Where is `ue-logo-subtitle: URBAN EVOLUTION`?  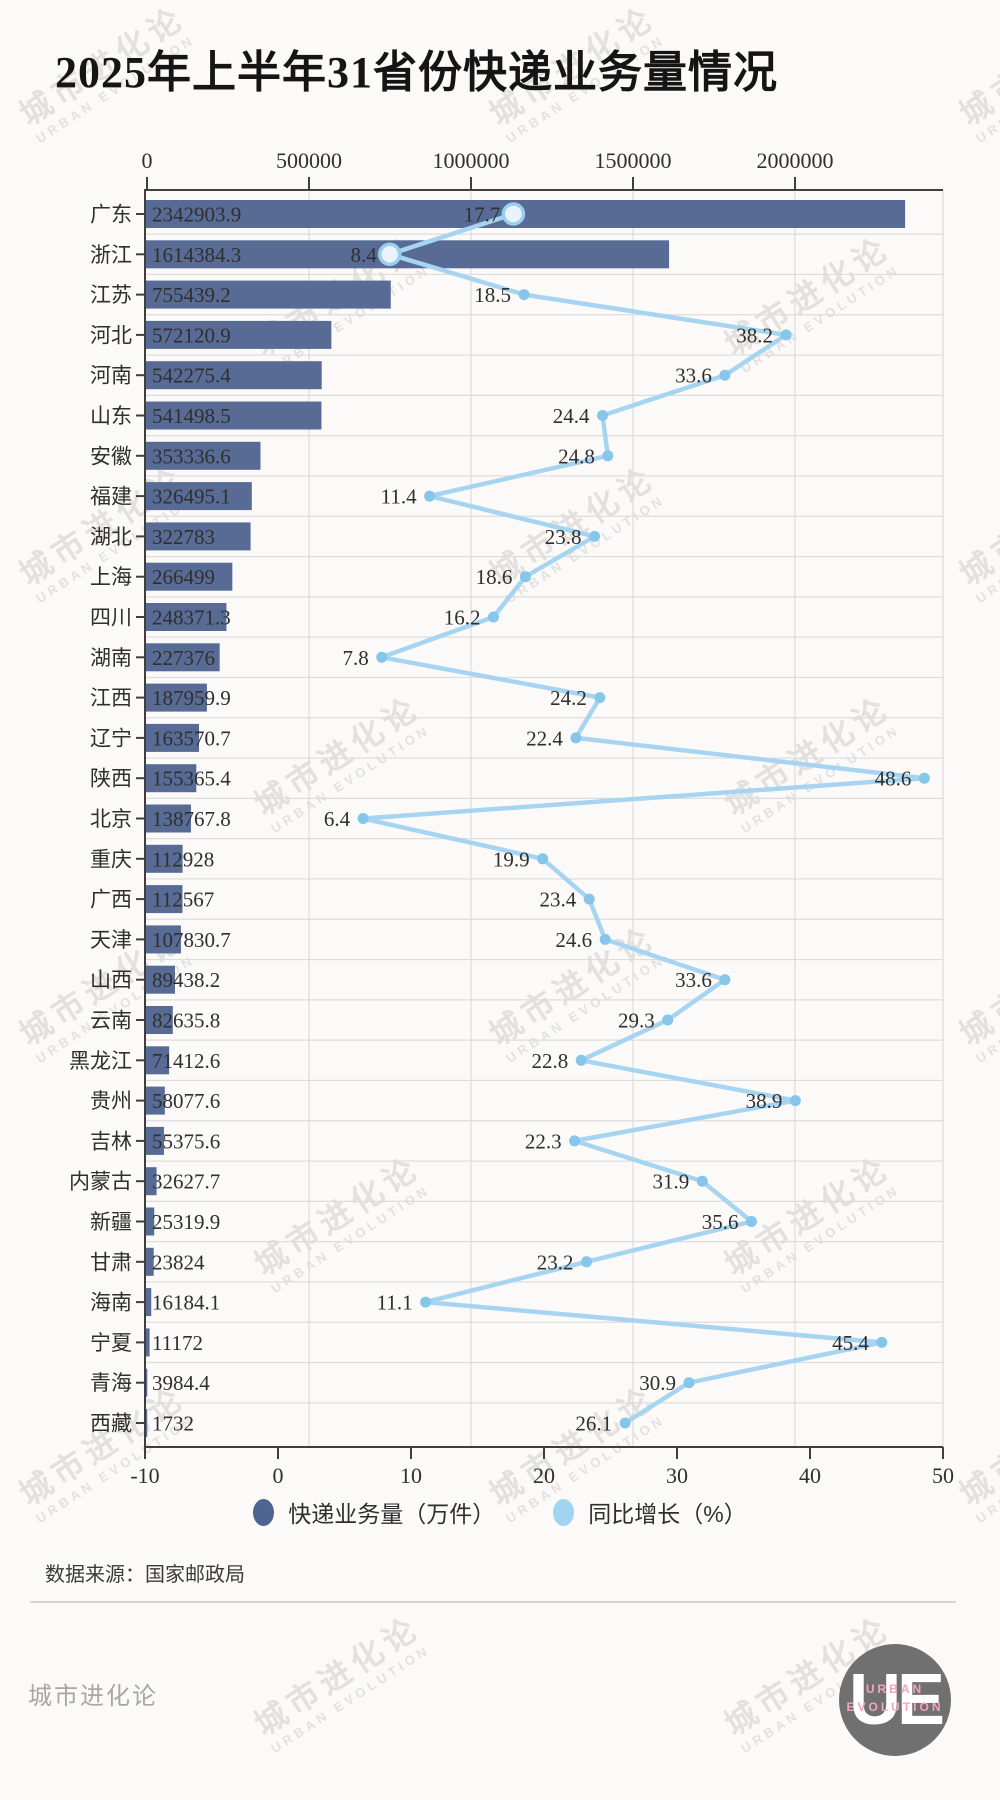 ue-logo-subtitle: URBAN EVOLUTION is located at coordinates (895, 1698).